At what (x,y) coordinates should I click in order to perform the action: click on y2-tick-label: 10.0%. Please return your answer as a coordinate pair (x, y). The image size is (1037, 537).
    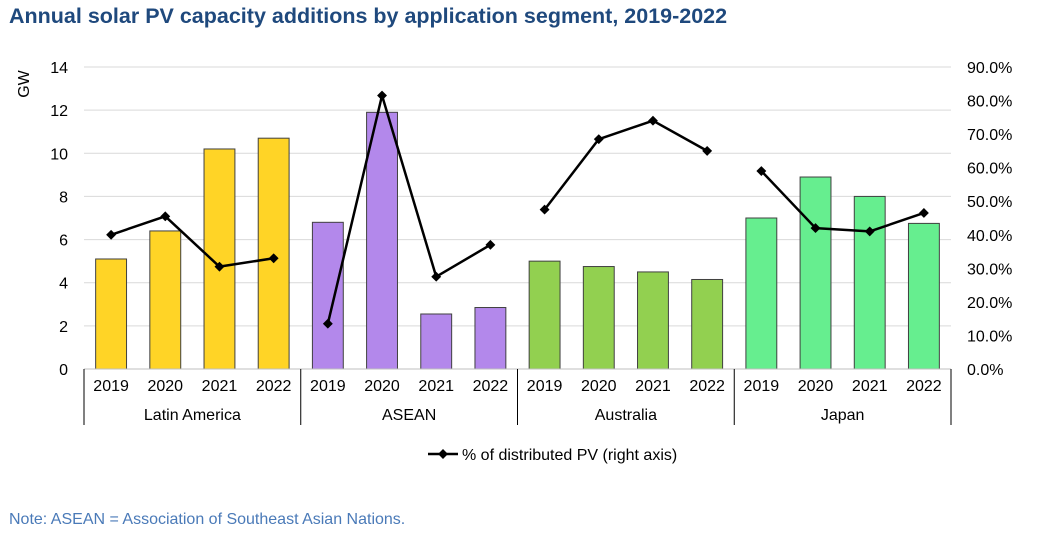
    Looking at the image, I should click on (989, 336).